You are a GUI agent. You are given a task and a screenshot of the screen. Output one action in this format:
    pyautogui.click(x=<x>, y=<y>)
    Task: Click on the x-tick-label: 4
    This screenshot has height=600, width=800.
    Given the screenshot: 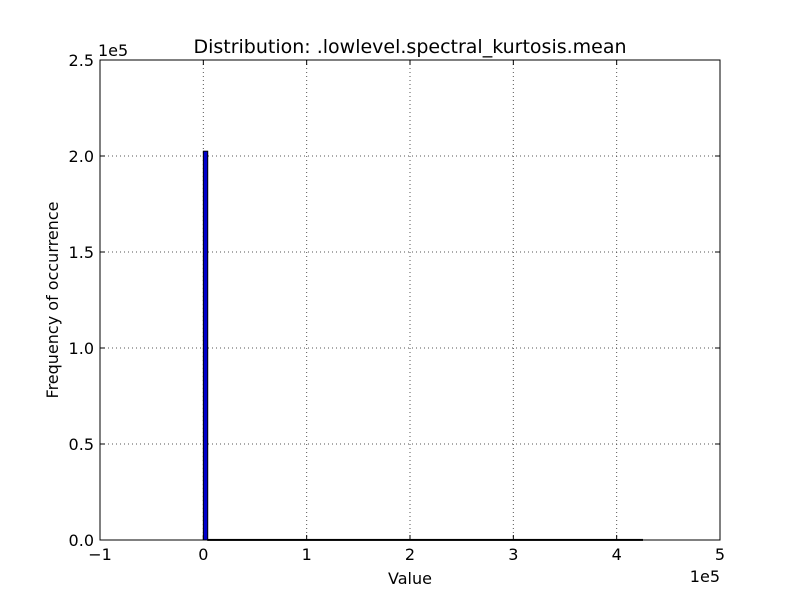 What is the action you would take?
    pyautogui.click(x=617, y=554)
    